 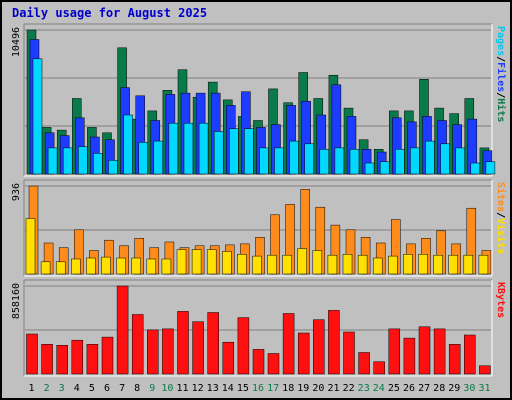 I want to click on legend-entry: Sites, so click(x=501, y=197).